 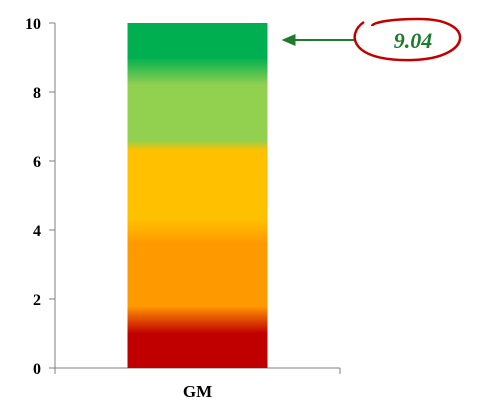 I want to click on x-tick-label: GM, so click(x=197, y=391).